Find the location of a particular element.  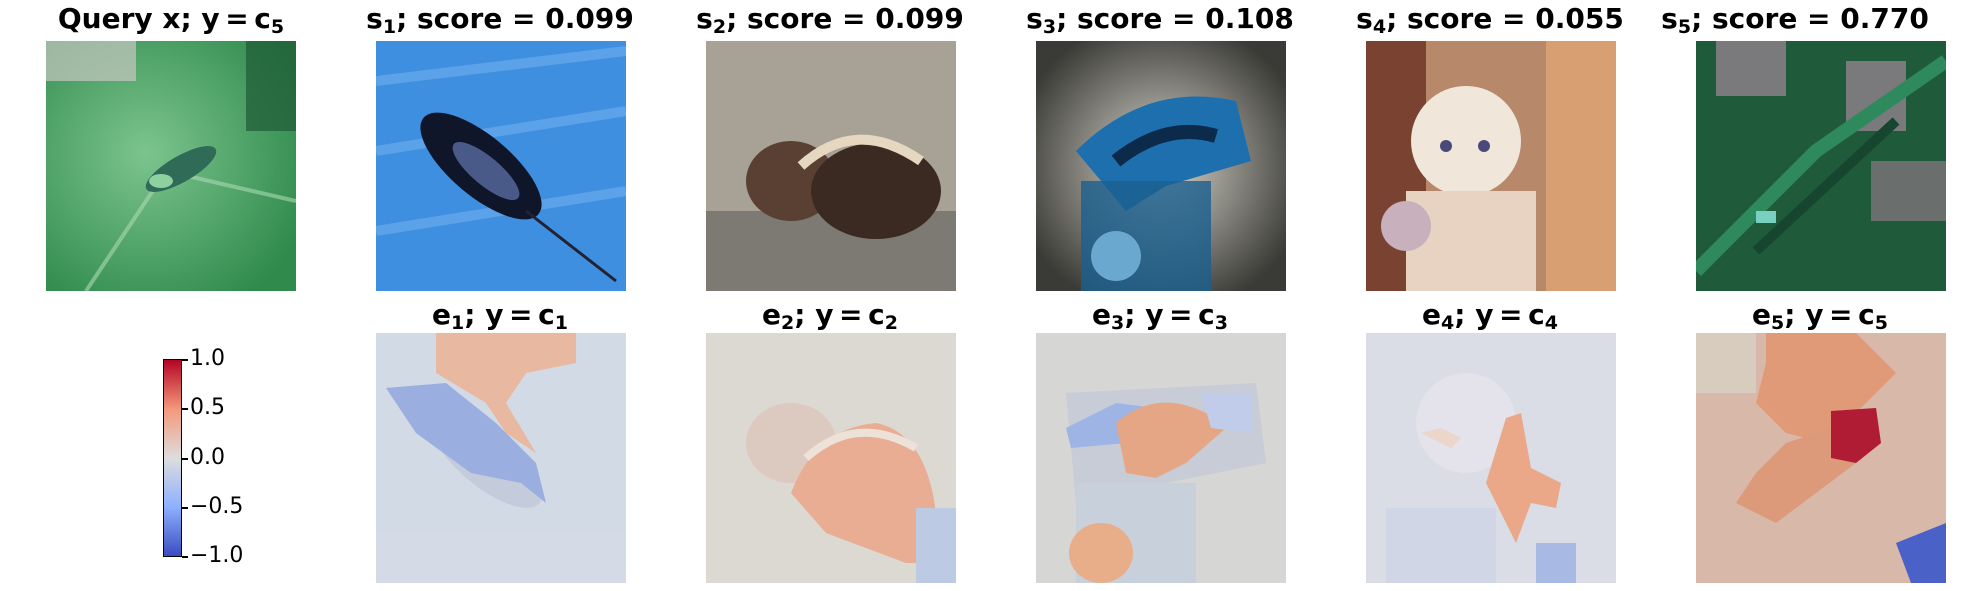

similar-1-title: s1; score = 0.099 is located at coordinates (500, 20).